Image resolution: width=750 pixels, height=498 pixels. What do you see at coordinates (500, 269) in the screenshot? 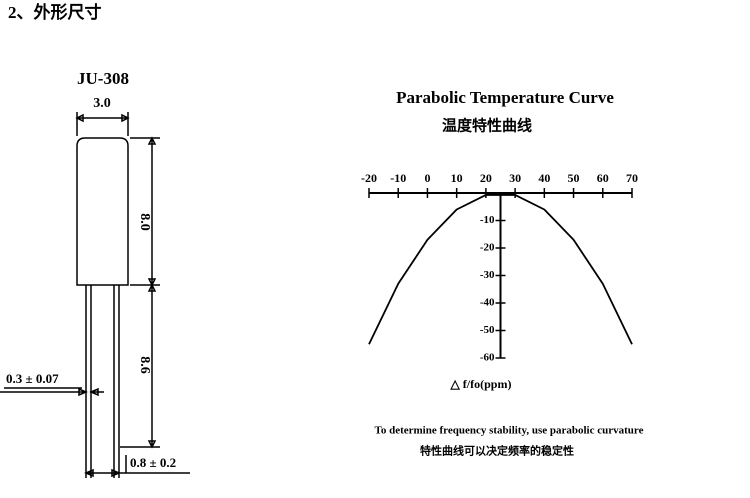
I see `curve` at bounding box center [500, 269].